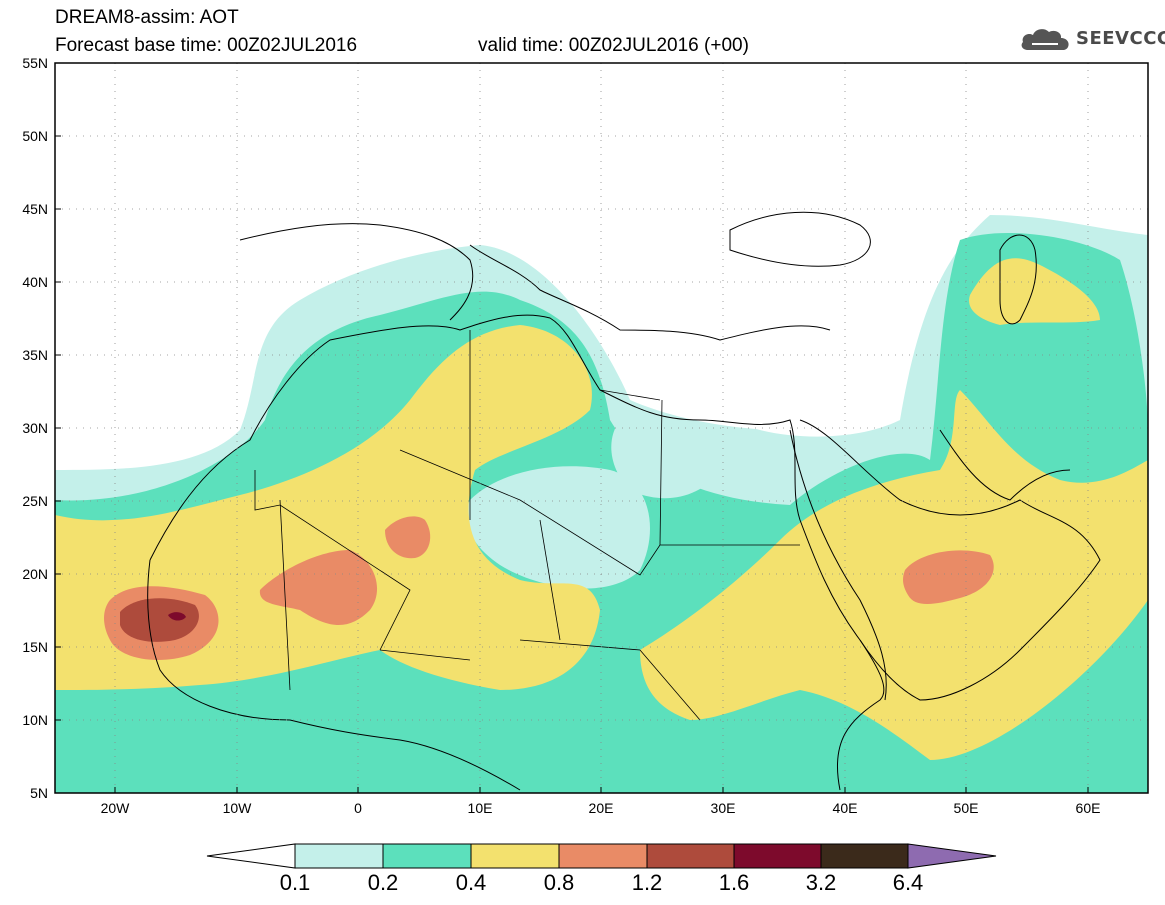 This screenshot has height=905, width=1165. I want to click on lat-label: 45N, so click(35, 209).